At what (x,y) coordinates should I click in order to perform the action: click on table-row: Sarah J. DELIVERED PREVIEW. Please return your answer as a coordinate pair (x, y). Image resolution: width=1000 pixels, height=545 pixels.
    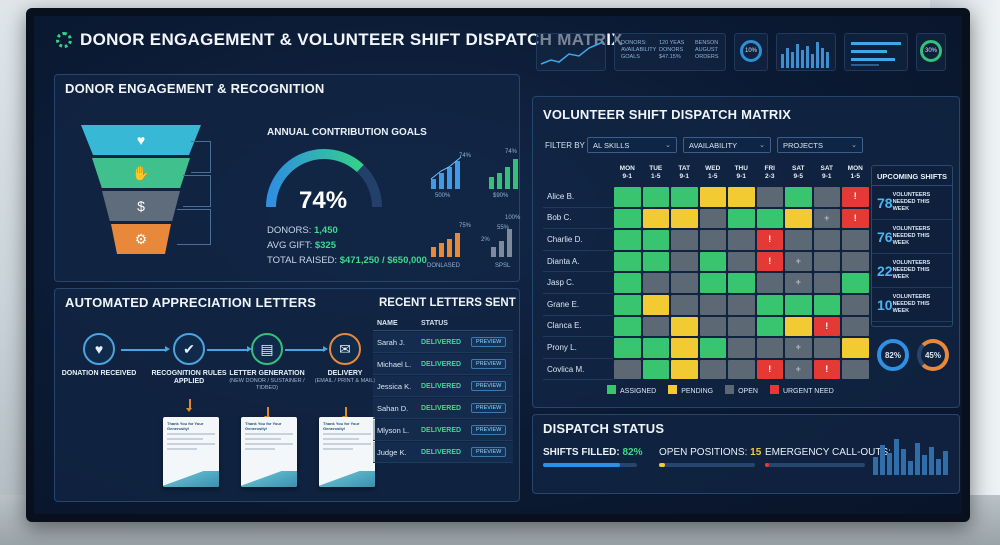
    Looking at the image, I should click on (443, 342).